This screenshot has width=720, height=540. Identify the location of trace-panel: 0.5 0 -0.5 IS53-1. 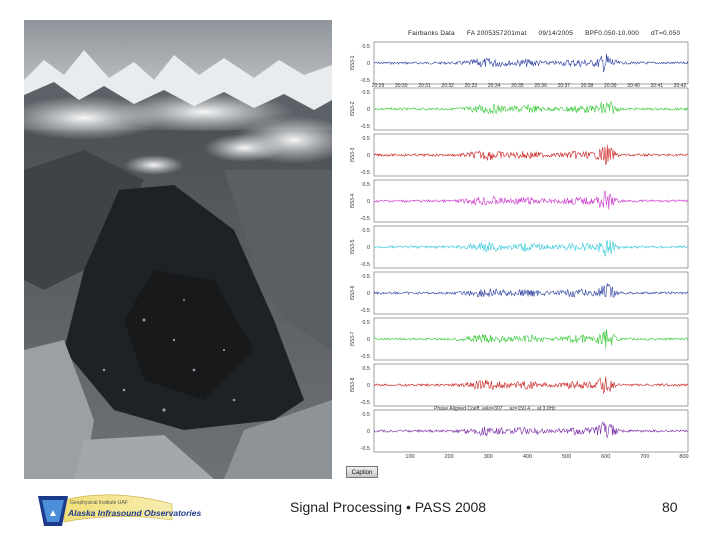
(519, 63).